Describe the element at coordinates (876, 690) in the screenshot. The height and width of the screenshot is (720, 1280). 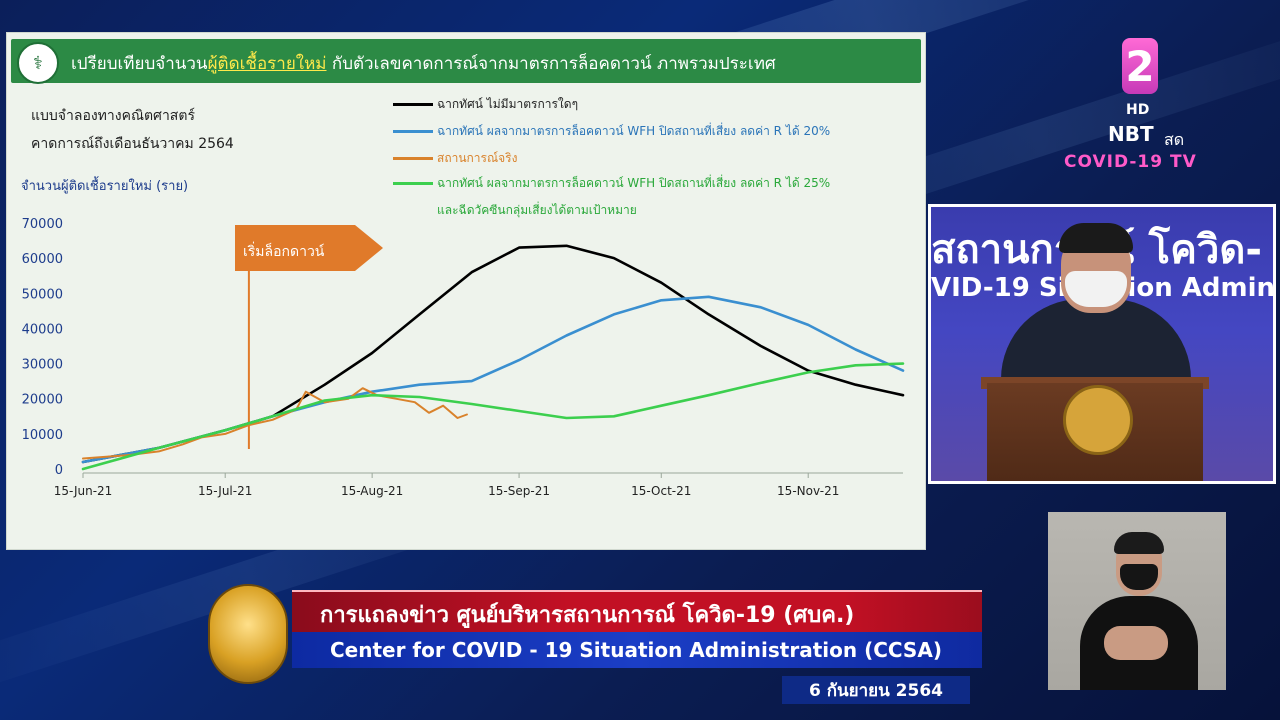
I see `broadcast-date: 6 กันยายน 2564` at that location.